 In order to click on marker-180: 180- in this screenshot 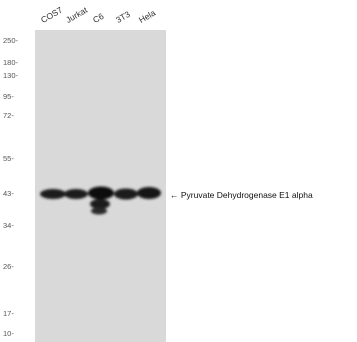, I will do `click(11, 62)`.